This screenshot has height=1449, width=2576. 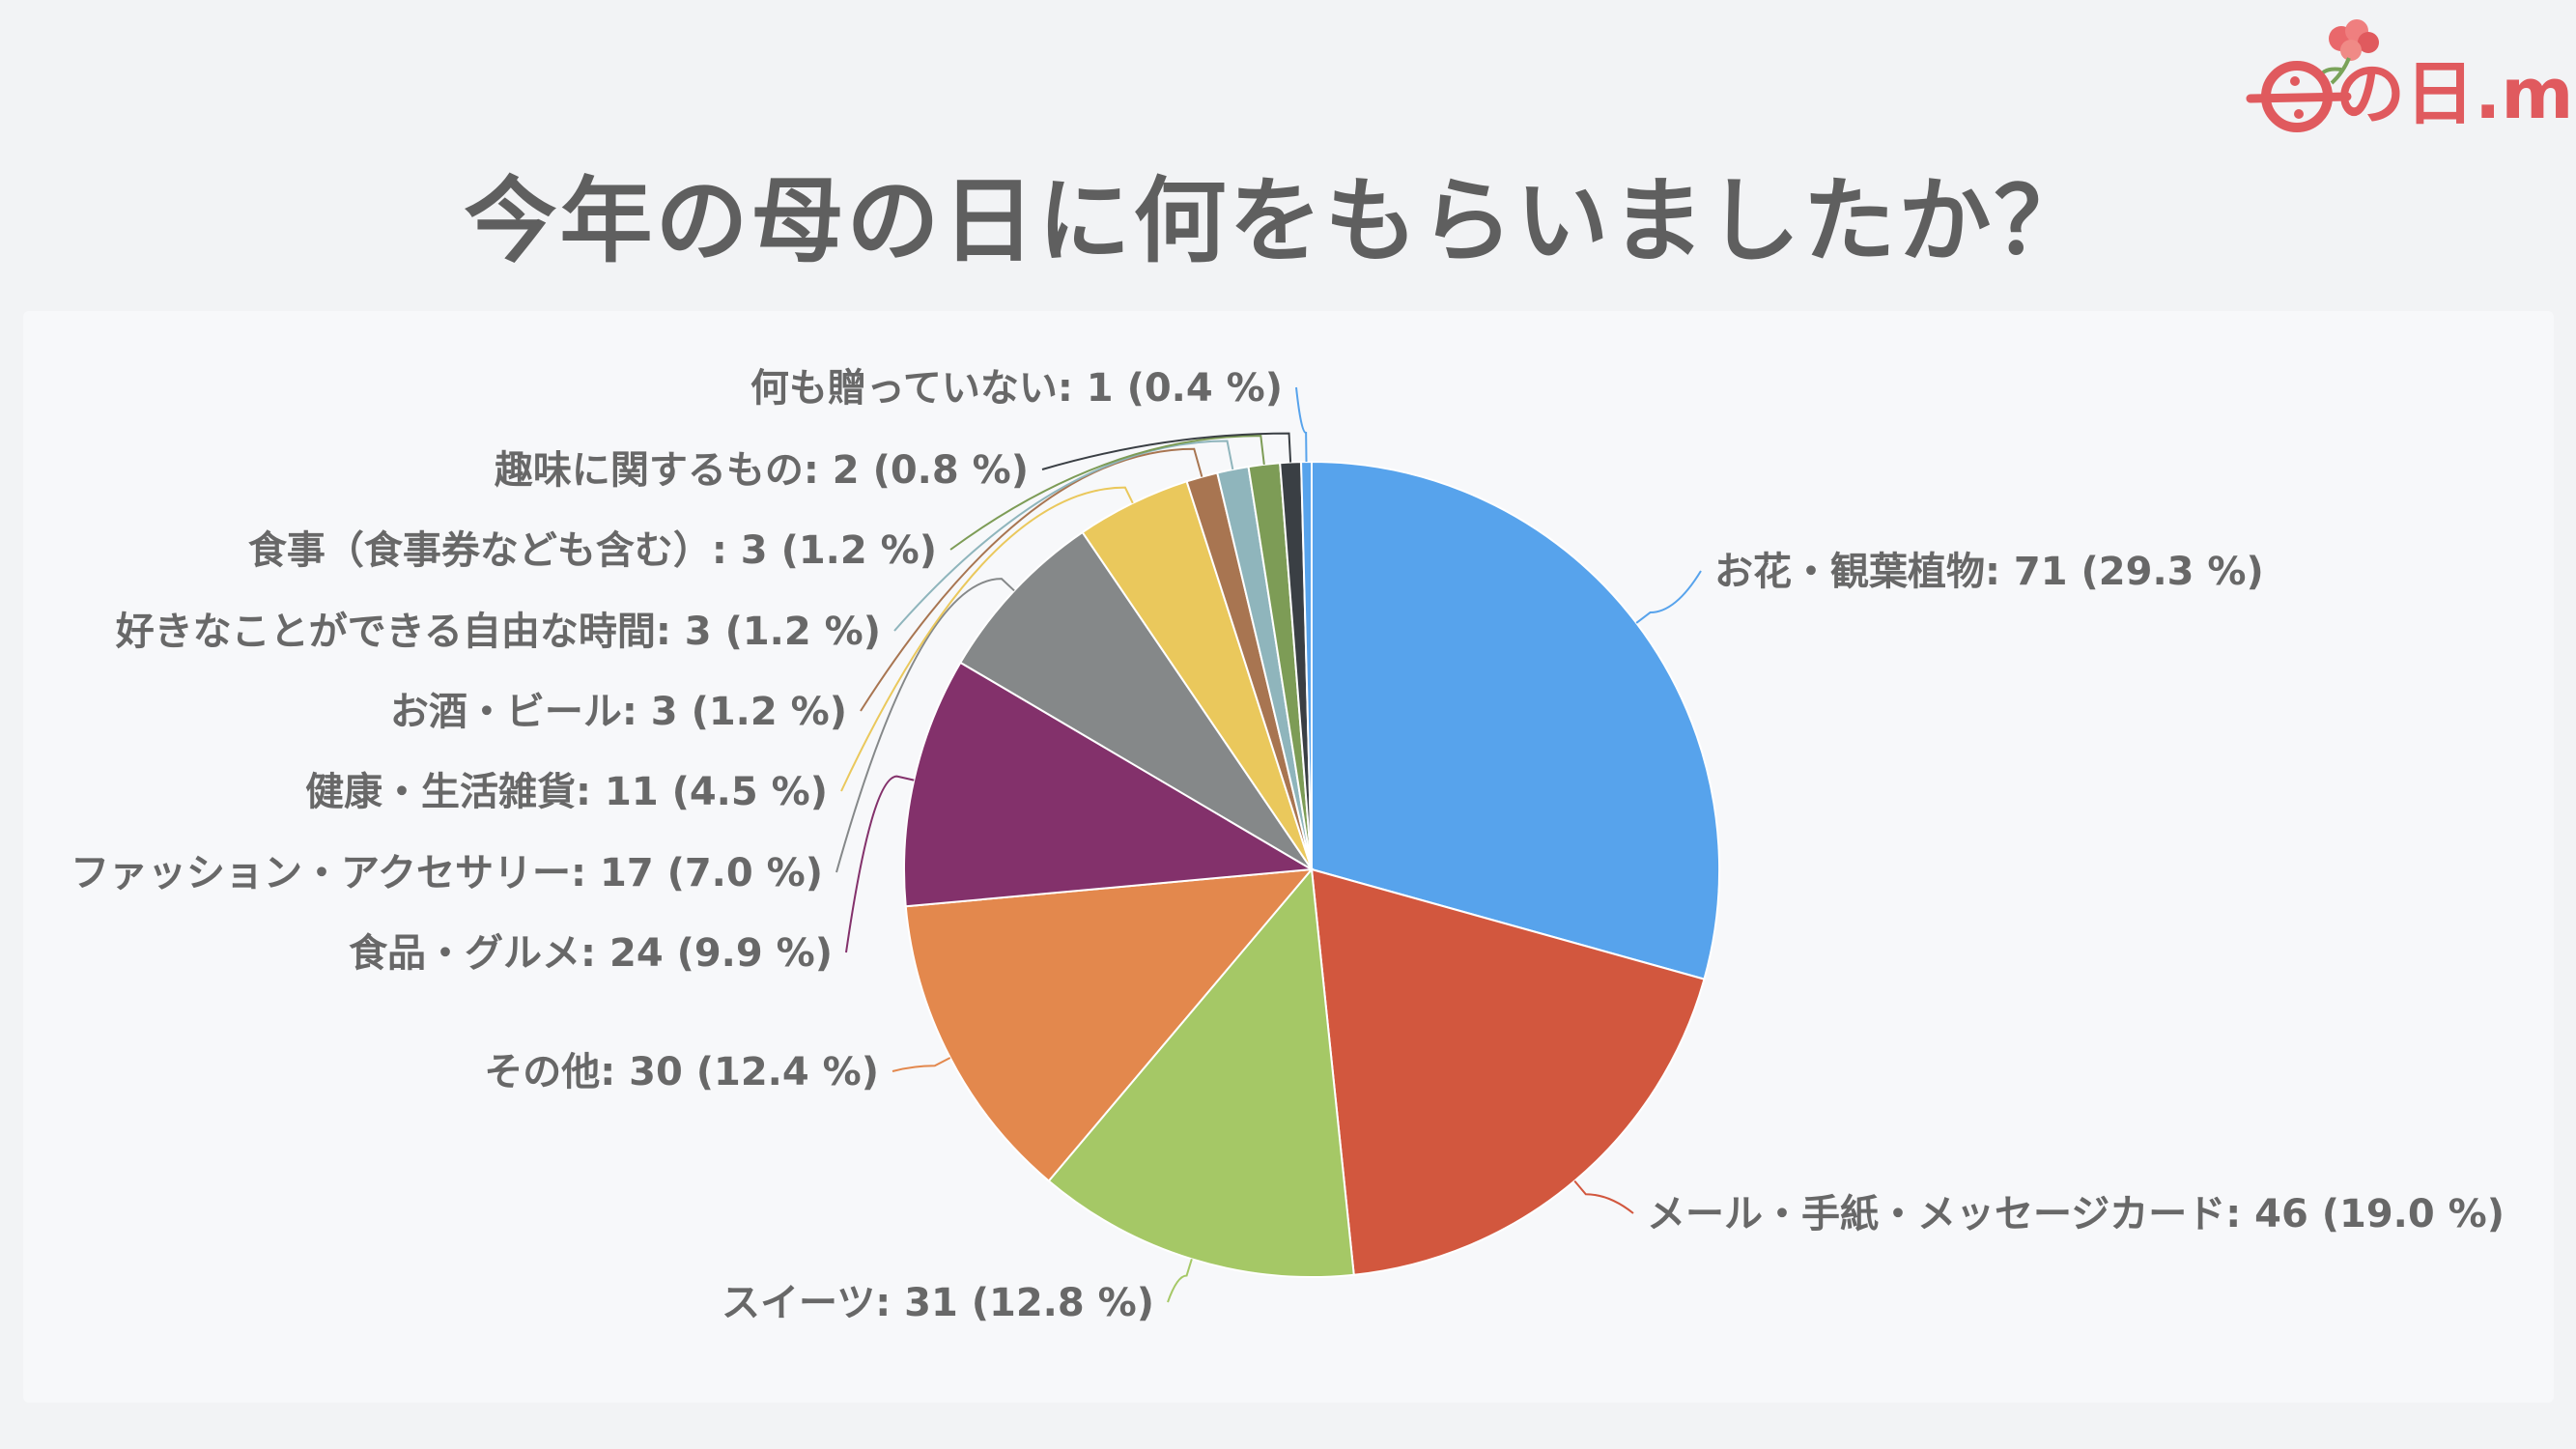 I want to click on slice-8-label: お酒・ビール: 3 (1.2 %), so click(x=618, y=712).